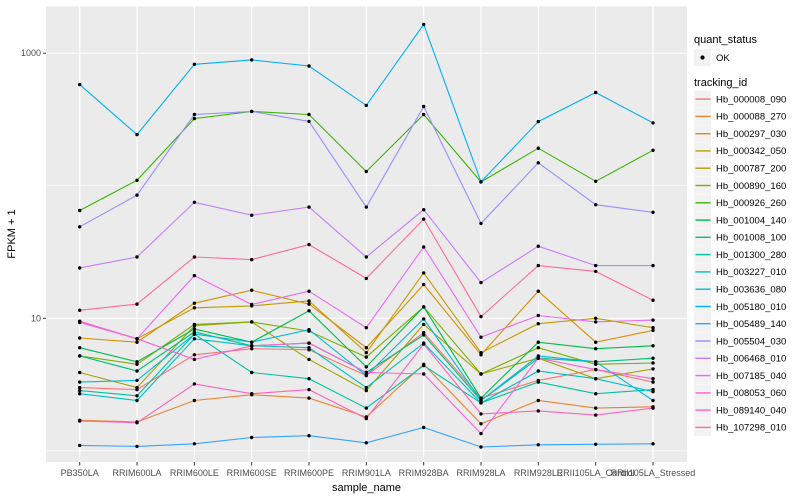 The height and width of the screenshot is (500, 800). What do you see at coordinates (751, 324) in the screenshot?
I see `legend-label-Hb_005489_140: Hb_005489_140` at bounding box center [751, 324].